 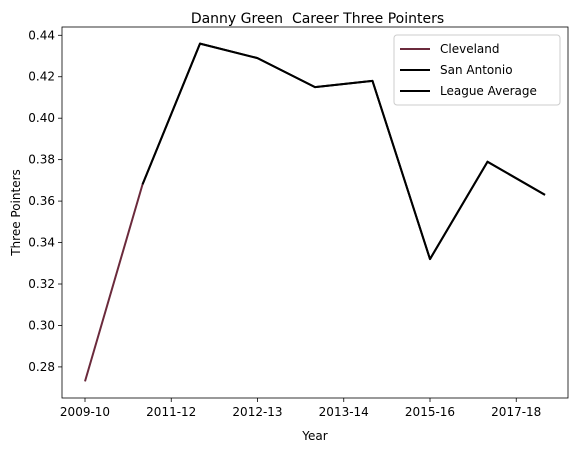 I want to click on y-axis-title: Three Pointers, so click(x=16, y=213).